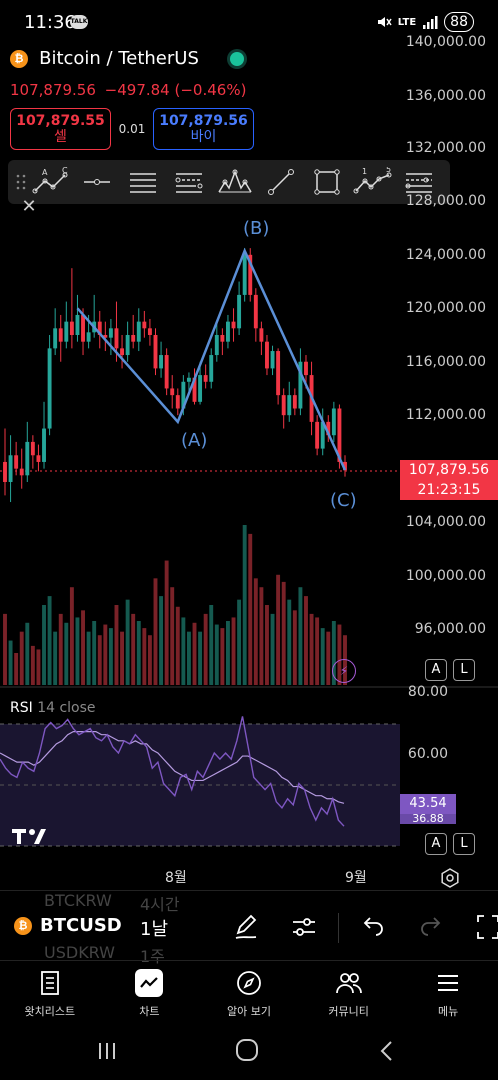 The height and width of the screenshot is (1080, 498). I want to click on buy-button: 107,879.56 바이, so click(203, 129).